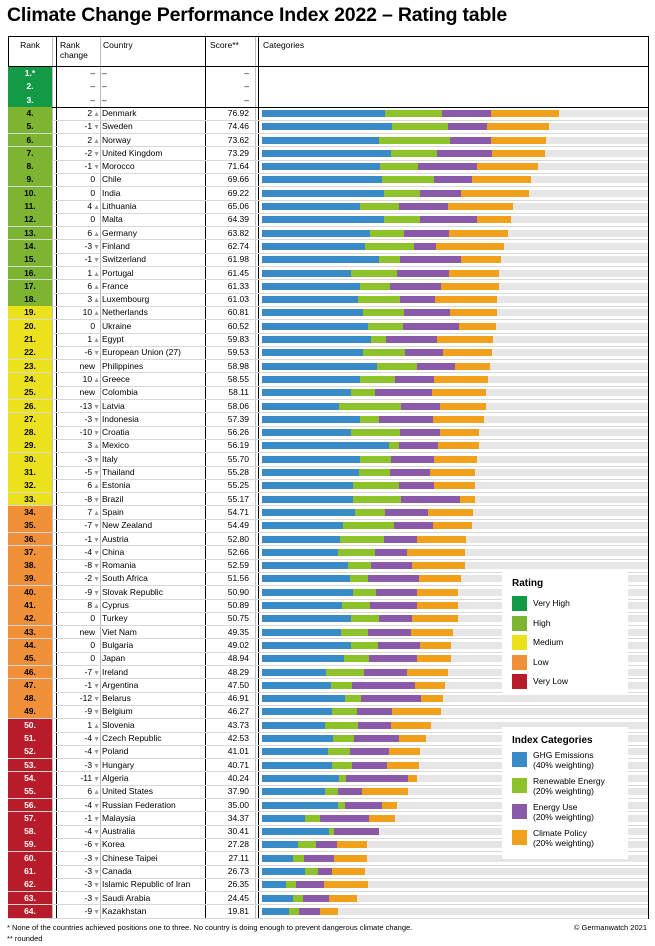 The width and height of the screenshot is (655, 946). What do you see at coordinates (90, 485) in the screenshot?
I see `rank-change-value: 6` at bounding box center [90, 485].